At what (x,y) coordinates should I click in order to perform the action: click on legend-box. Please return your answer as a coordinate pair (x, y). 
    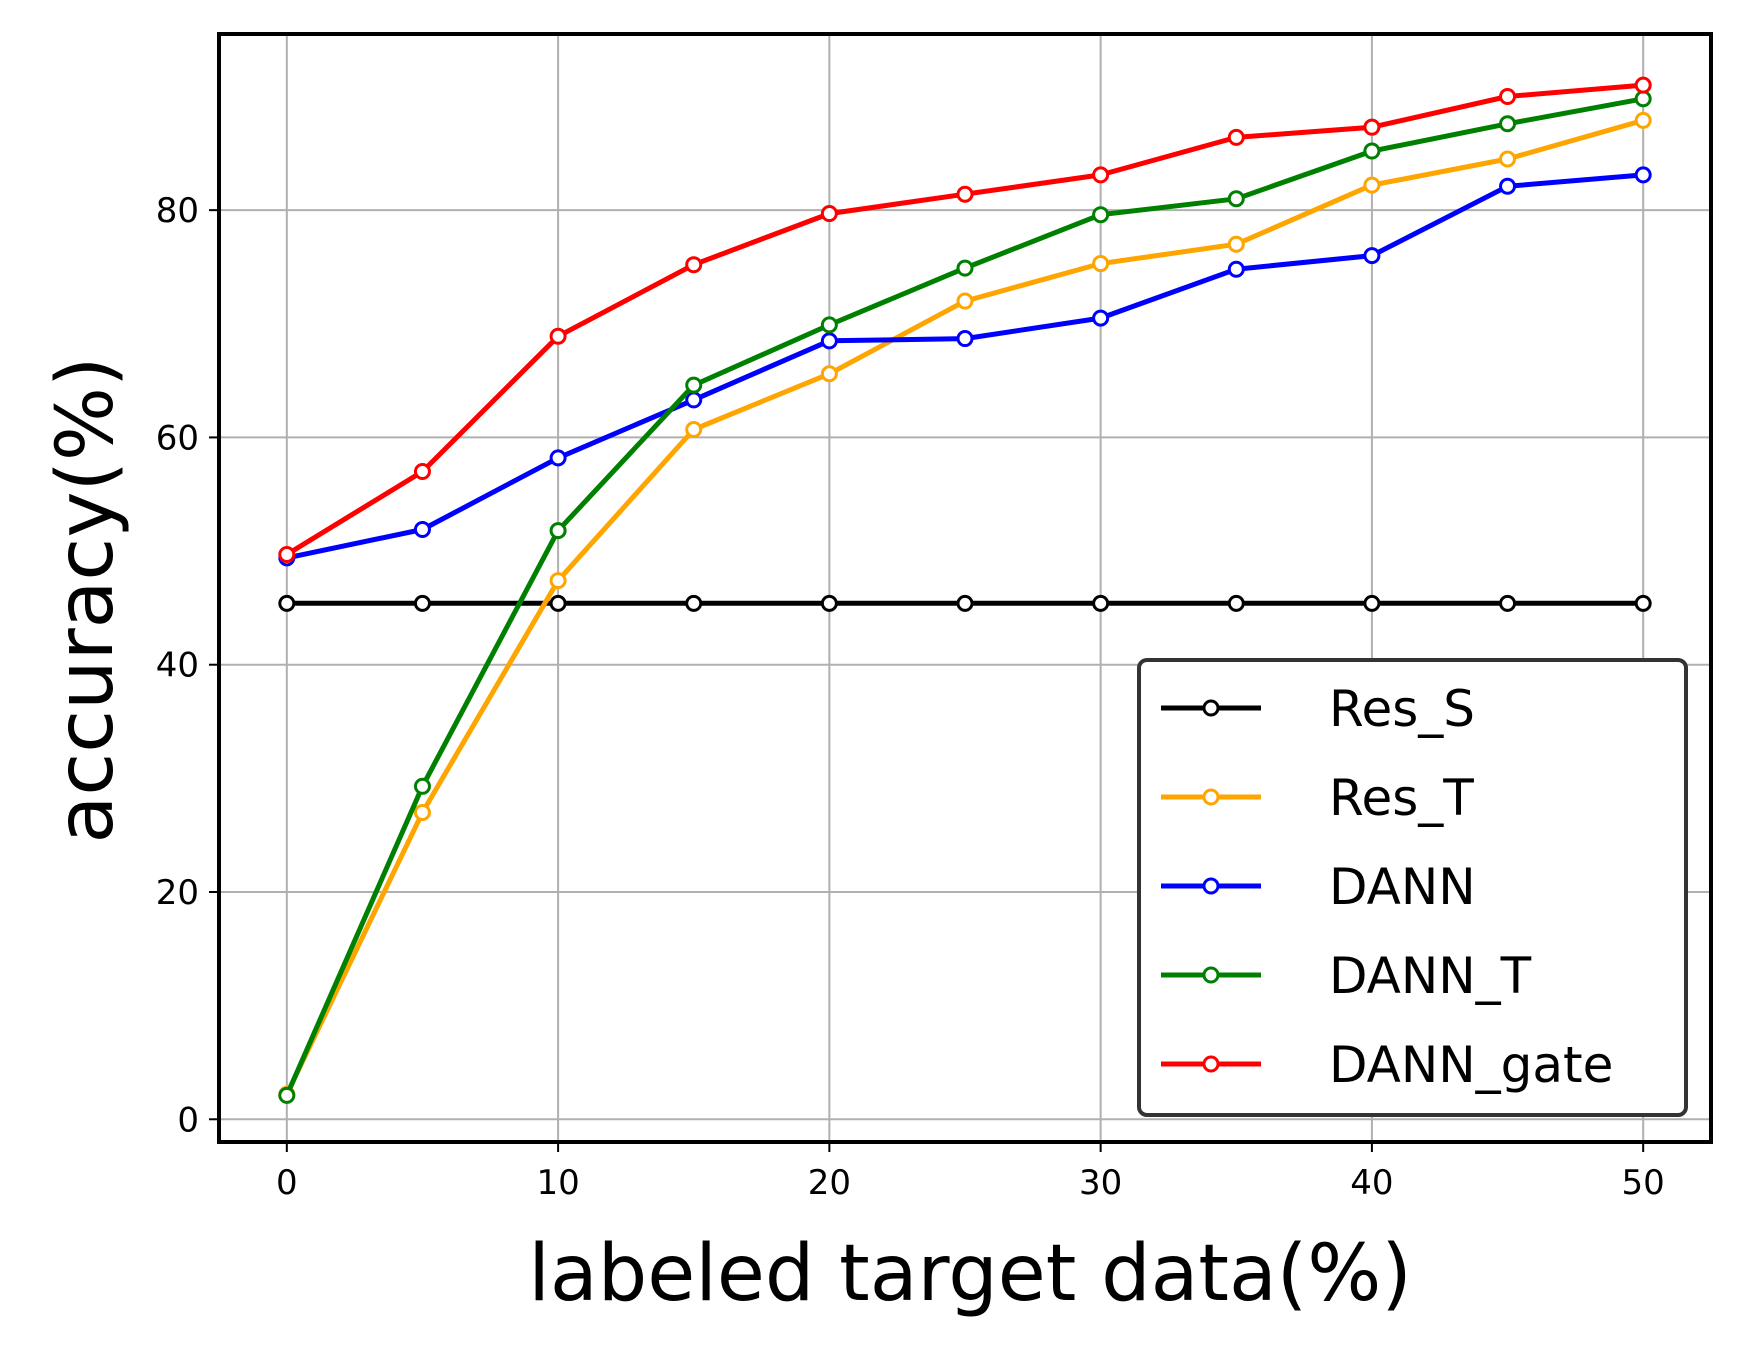
    Looking at the image, I should click on (1412, 887).